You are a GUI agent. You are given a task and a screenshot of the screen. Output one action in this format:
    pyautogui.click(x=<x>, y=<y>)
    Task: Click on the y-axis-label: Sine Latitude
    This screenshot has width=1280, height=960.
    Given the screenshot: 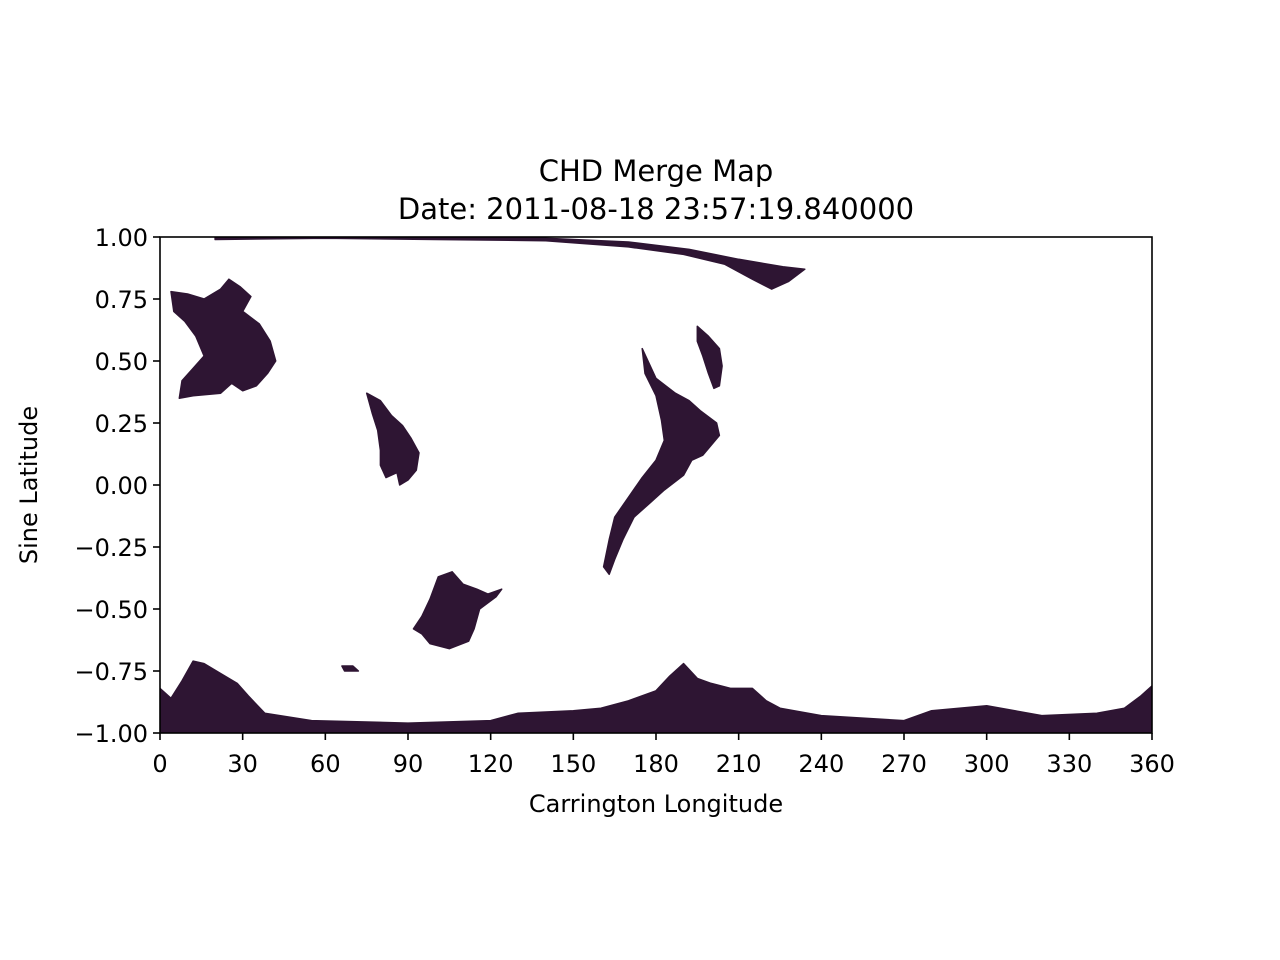 What is the action you would take?
    pyautogui.click(x=29, y=485)
    